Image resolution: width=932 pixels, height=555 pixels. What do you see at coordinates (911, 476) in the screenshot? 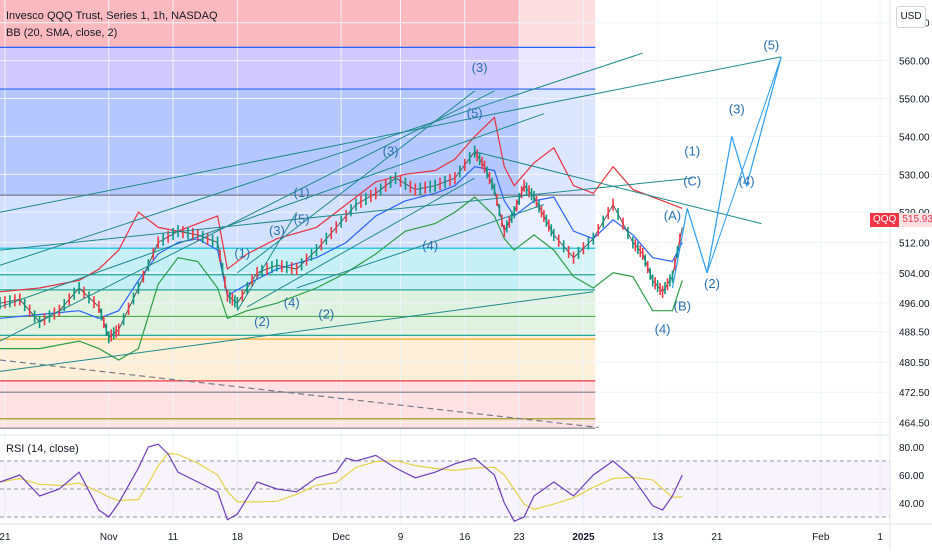
I see `rsi-tick-label: 60.00` at bounding box center [911, 476].